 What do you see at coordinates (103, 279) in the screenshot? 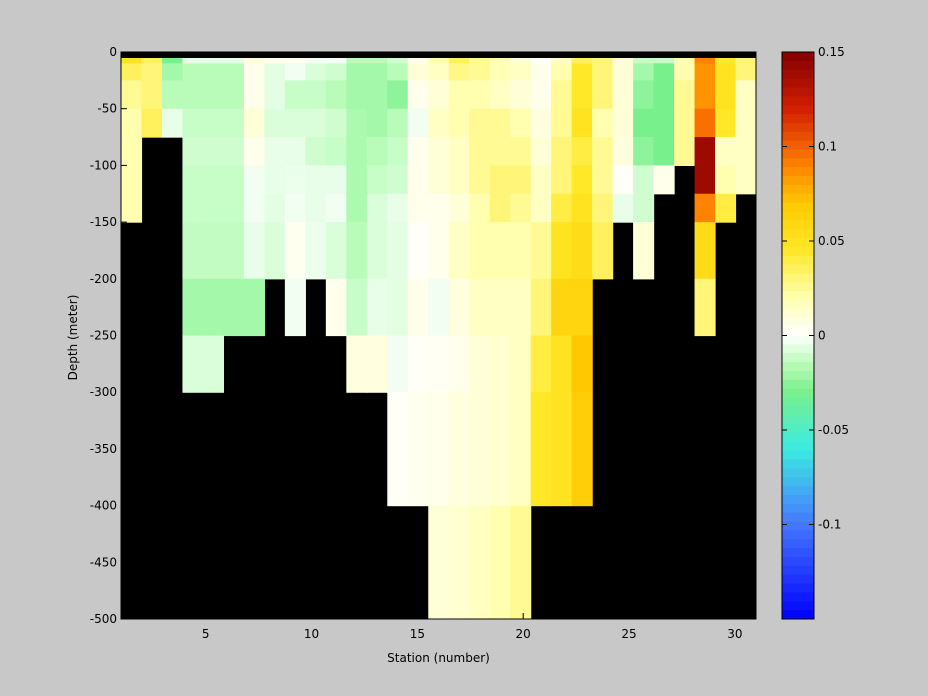
I see `y-tick-label: -200` at bounding box center [103, 279].